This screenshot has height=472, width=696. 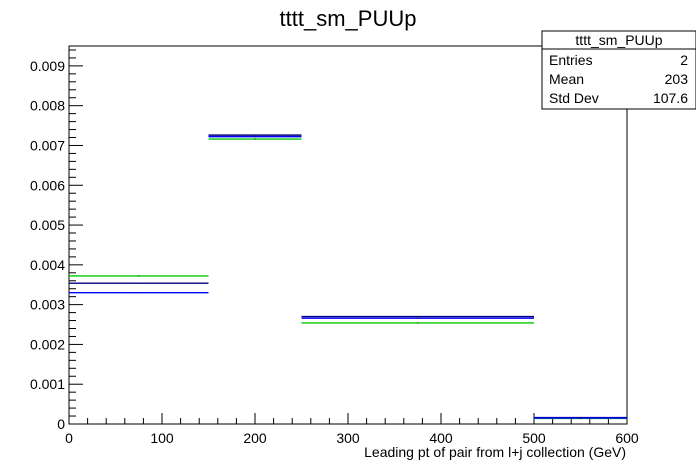 What do you see at coordinates (47, 185) in the screenshot?
I see `y-tick-label: 0.006` at bounding box center [47, 185].